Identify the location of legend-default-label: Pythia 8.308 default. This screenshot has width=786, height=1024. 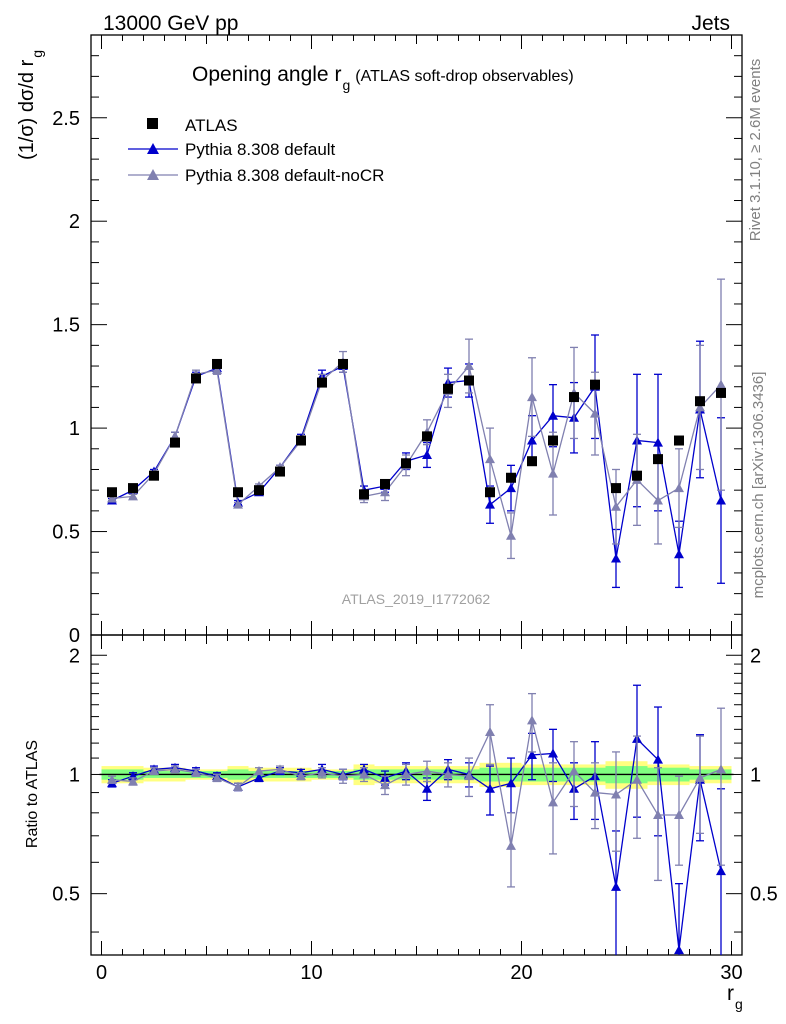
(260, 149).